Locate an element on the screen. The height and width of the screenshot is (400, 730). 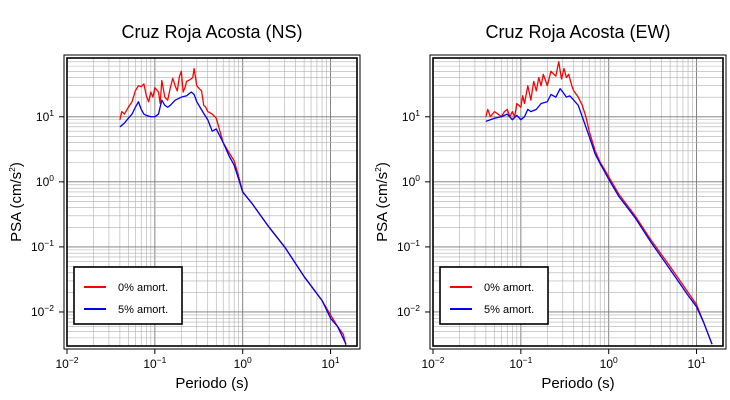
chart-title: Cruz Roja Acosta (EW) is located at coordinates (577, 32).